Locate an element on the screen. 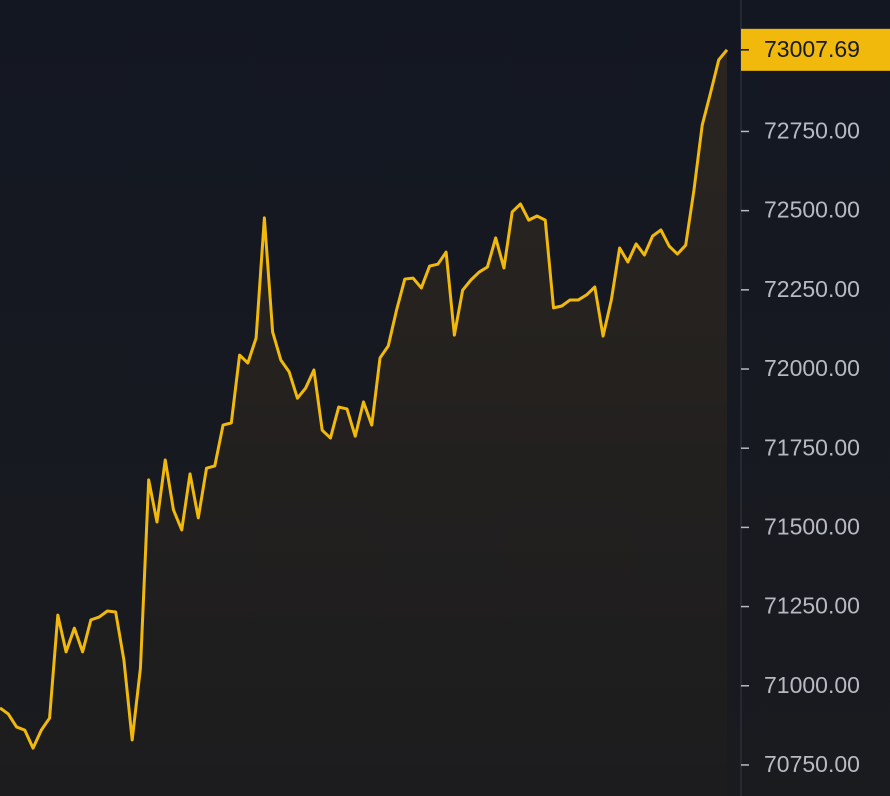 The image size is (890, 796). last-price-box is located at coordinates (815, 49).